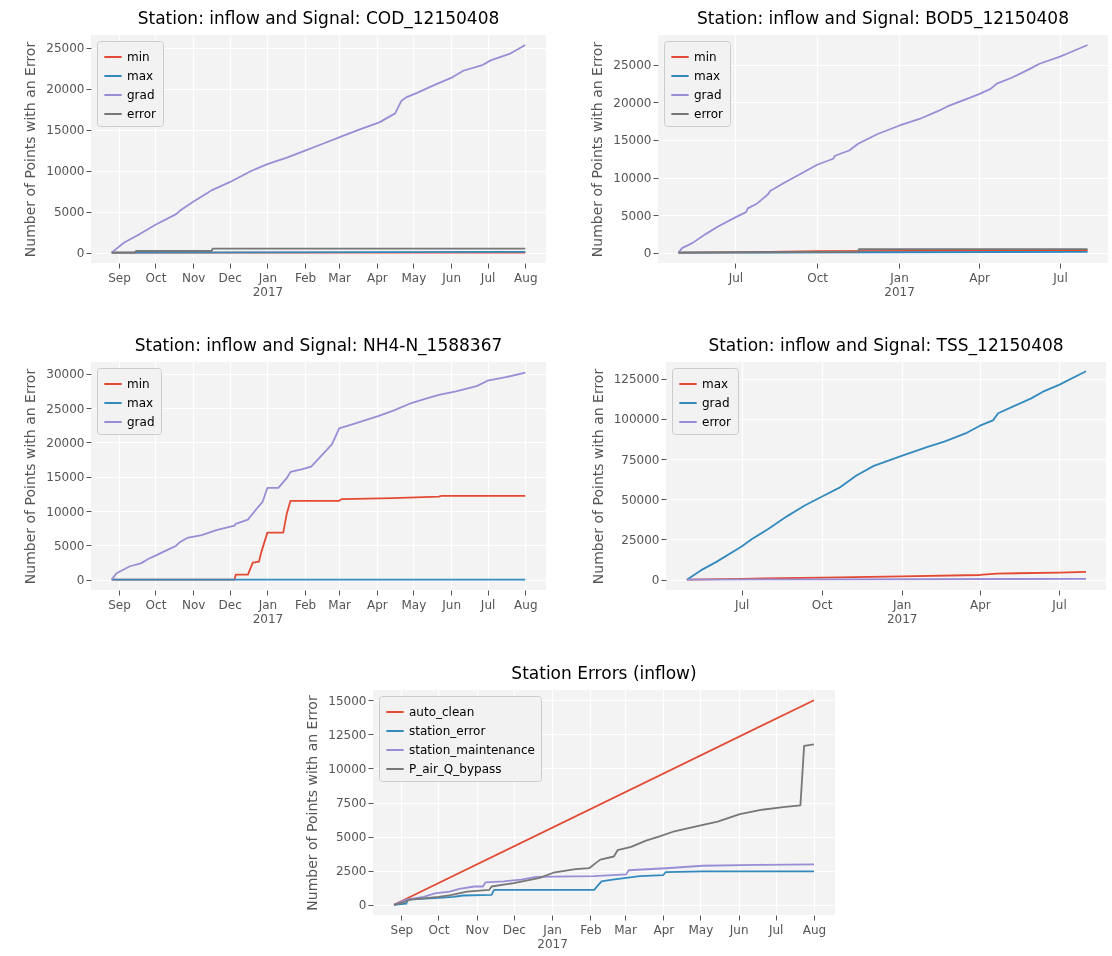  Describe the element at coordinates (640, 459) in the screenshot. I see `y-tick-label: 75000` at that location.